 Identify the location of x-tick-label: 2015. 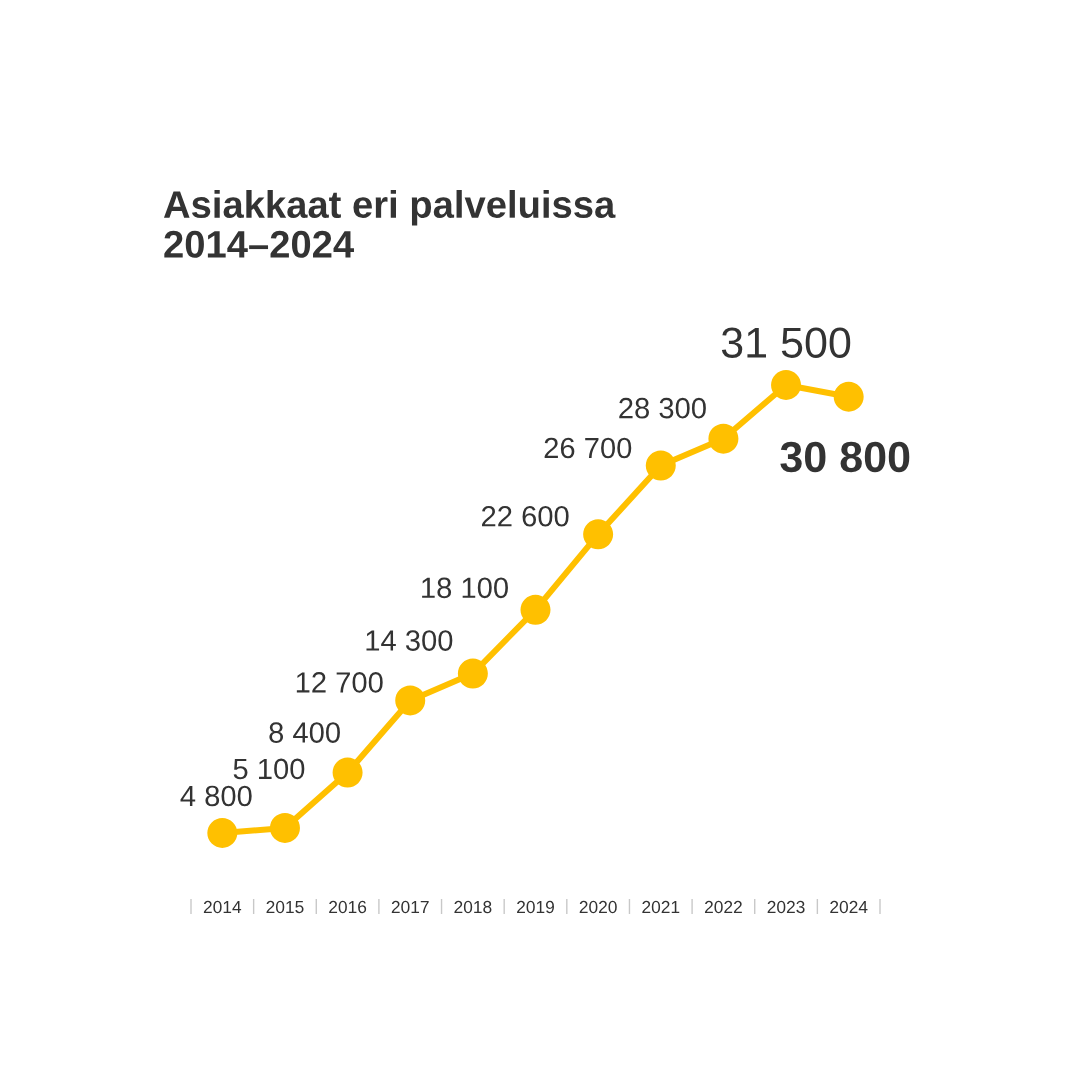
(285, 907).